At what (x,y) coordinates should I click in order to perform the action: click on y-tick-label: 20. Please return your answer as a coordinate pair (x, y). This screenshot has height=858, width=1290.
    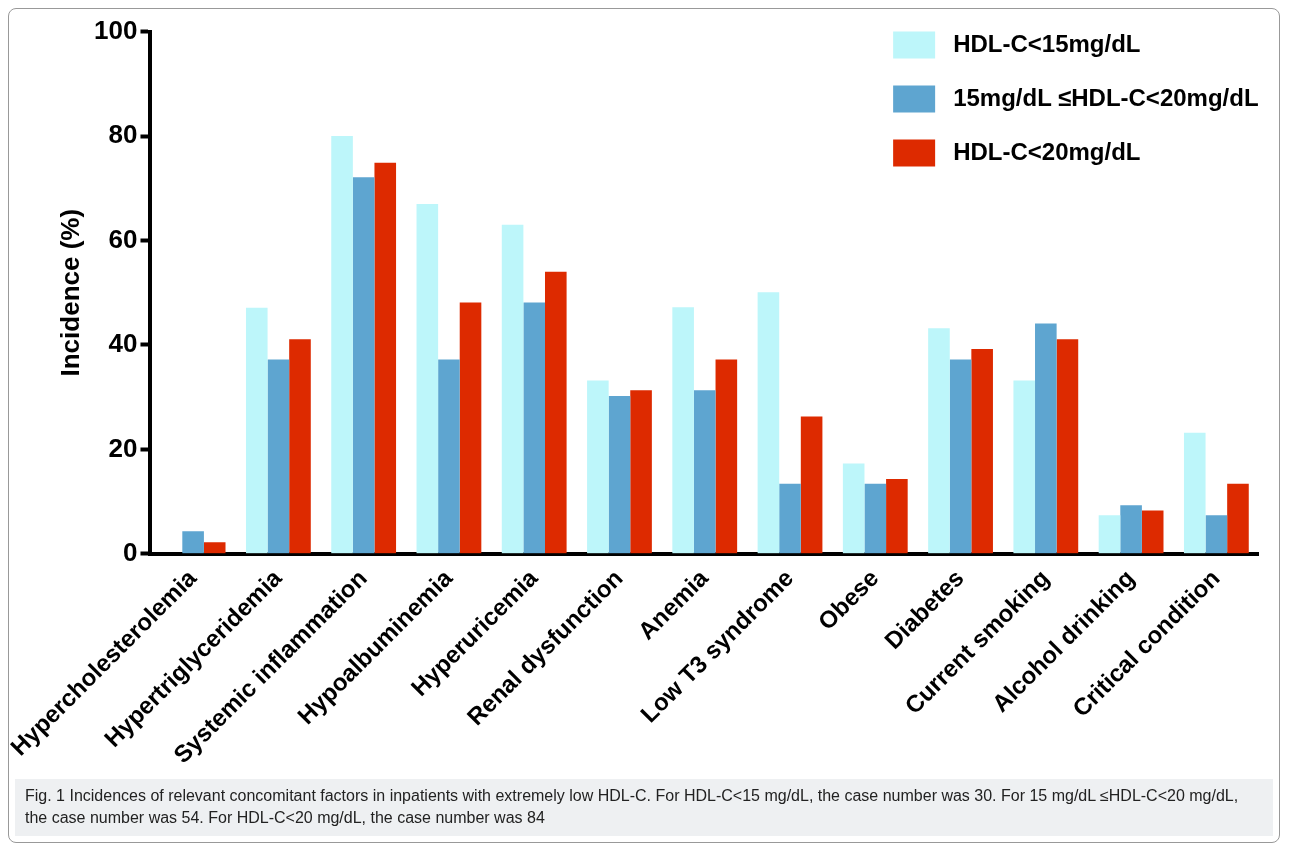
    Looking at the image, I should click on (123, 447).